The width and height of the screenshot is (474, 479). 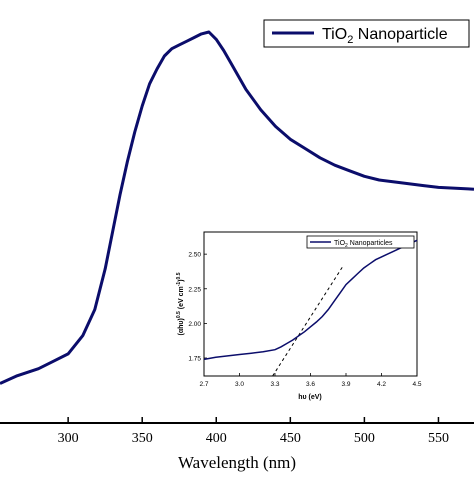 What do you see at coordinates (197, 307) in the screenshot?
I see `inset-y-ticks: 1.75 2.00 2.25 2.50` at bounding box center [197, 307].